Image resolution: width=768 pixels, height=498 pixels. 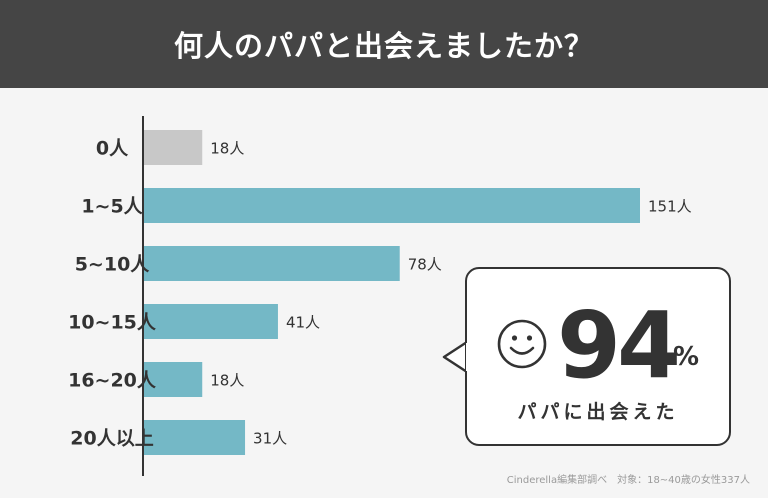 What do you see at coordinates (670, 207) in the screenshot?
I see `value-label: 151人` at bounding box center [670, 207].